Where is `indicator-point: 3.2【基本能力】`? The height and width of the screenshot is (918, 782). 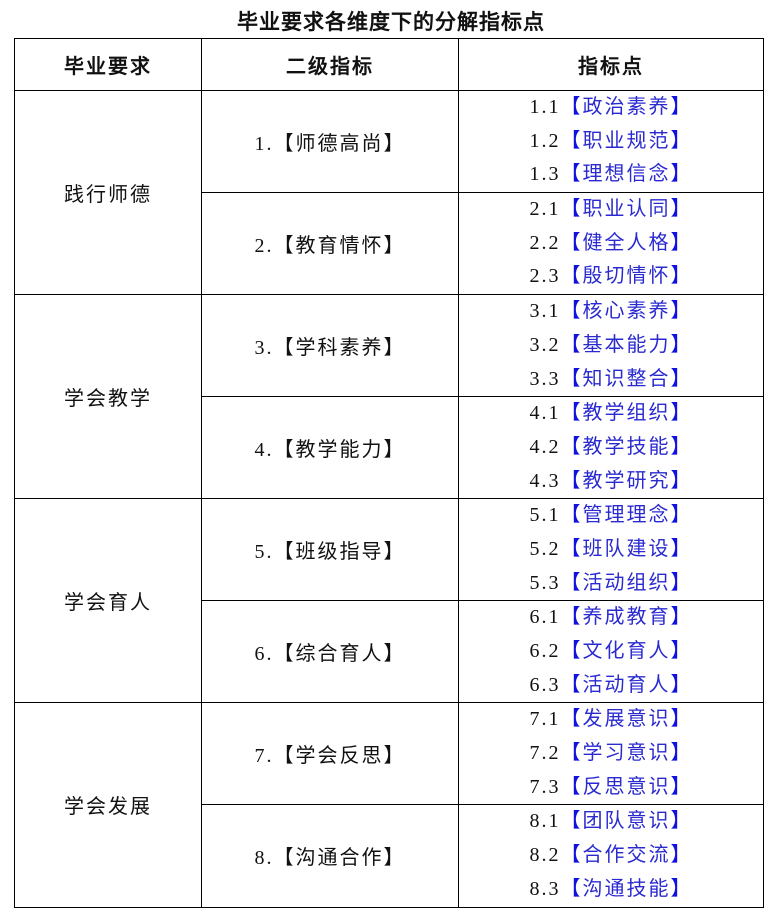 indicator-point: 3.2【基本能力】 is located at coordinates (611, 346).